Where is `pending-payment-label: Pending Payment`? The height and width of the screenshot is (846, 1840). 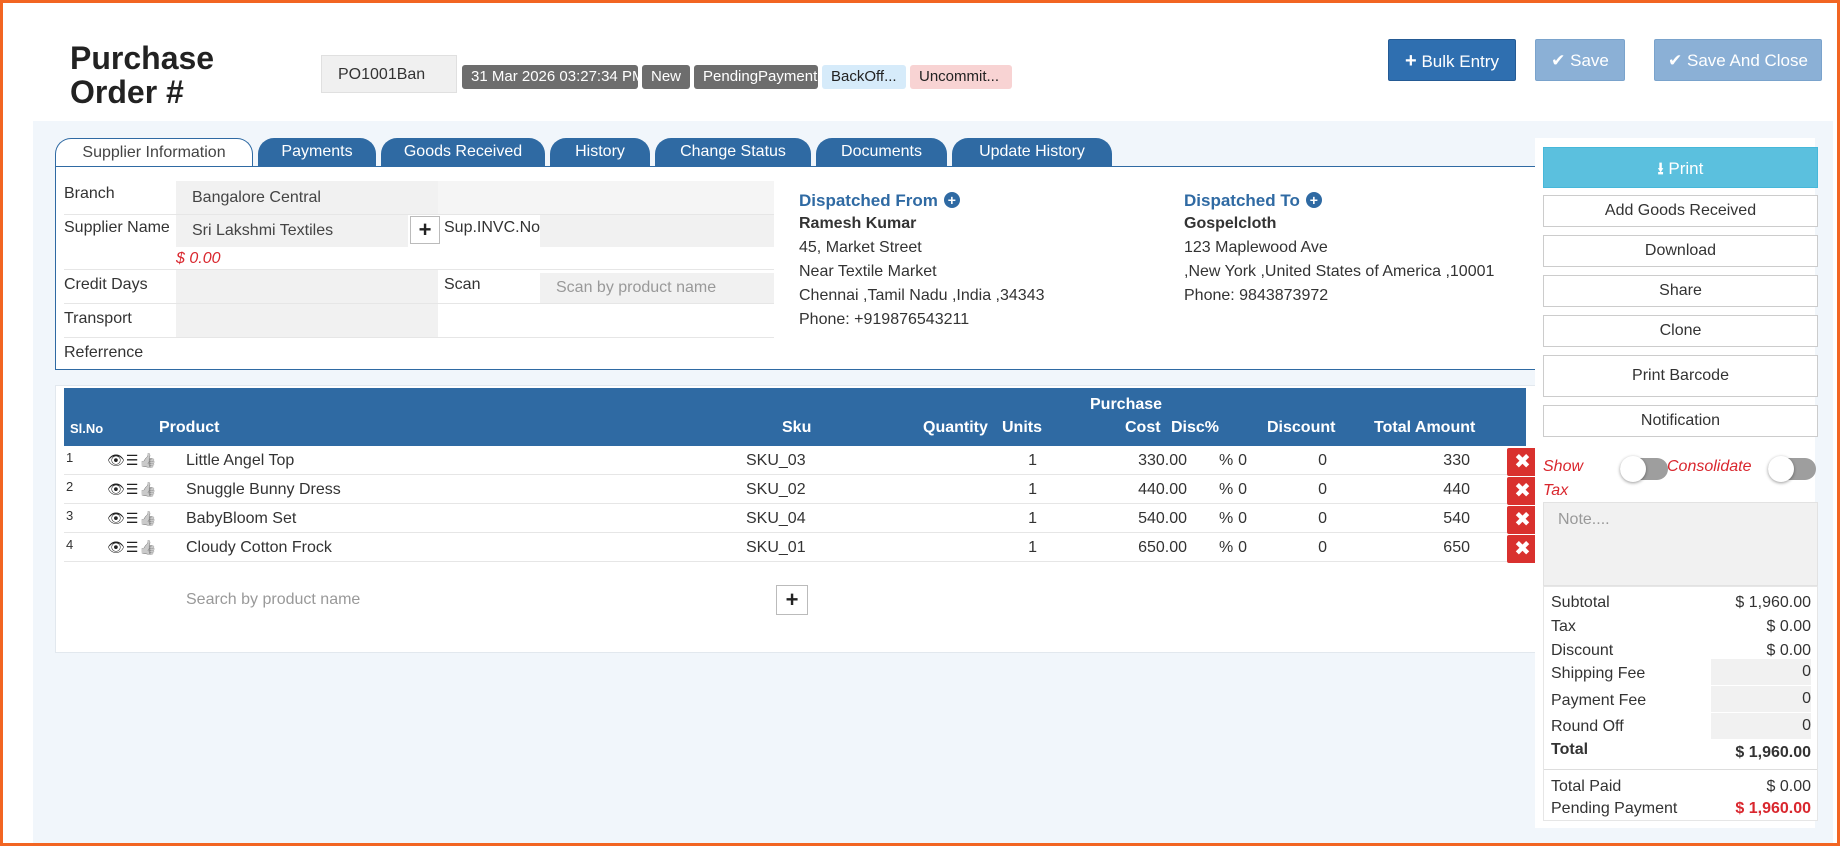
pending-payment-label: Pending Payment is located at coordinates (1614, 808).